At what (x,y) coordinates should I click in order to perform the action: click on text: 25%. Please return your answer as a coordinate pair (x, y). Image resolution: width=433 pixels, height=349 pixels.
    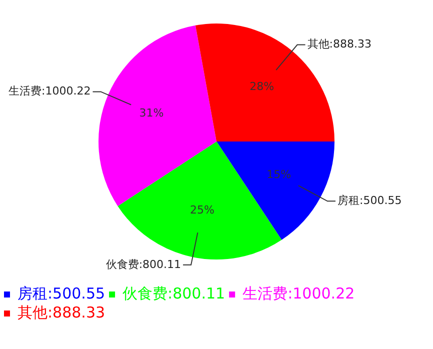
    Looking at the image, I should click on (202, 210).